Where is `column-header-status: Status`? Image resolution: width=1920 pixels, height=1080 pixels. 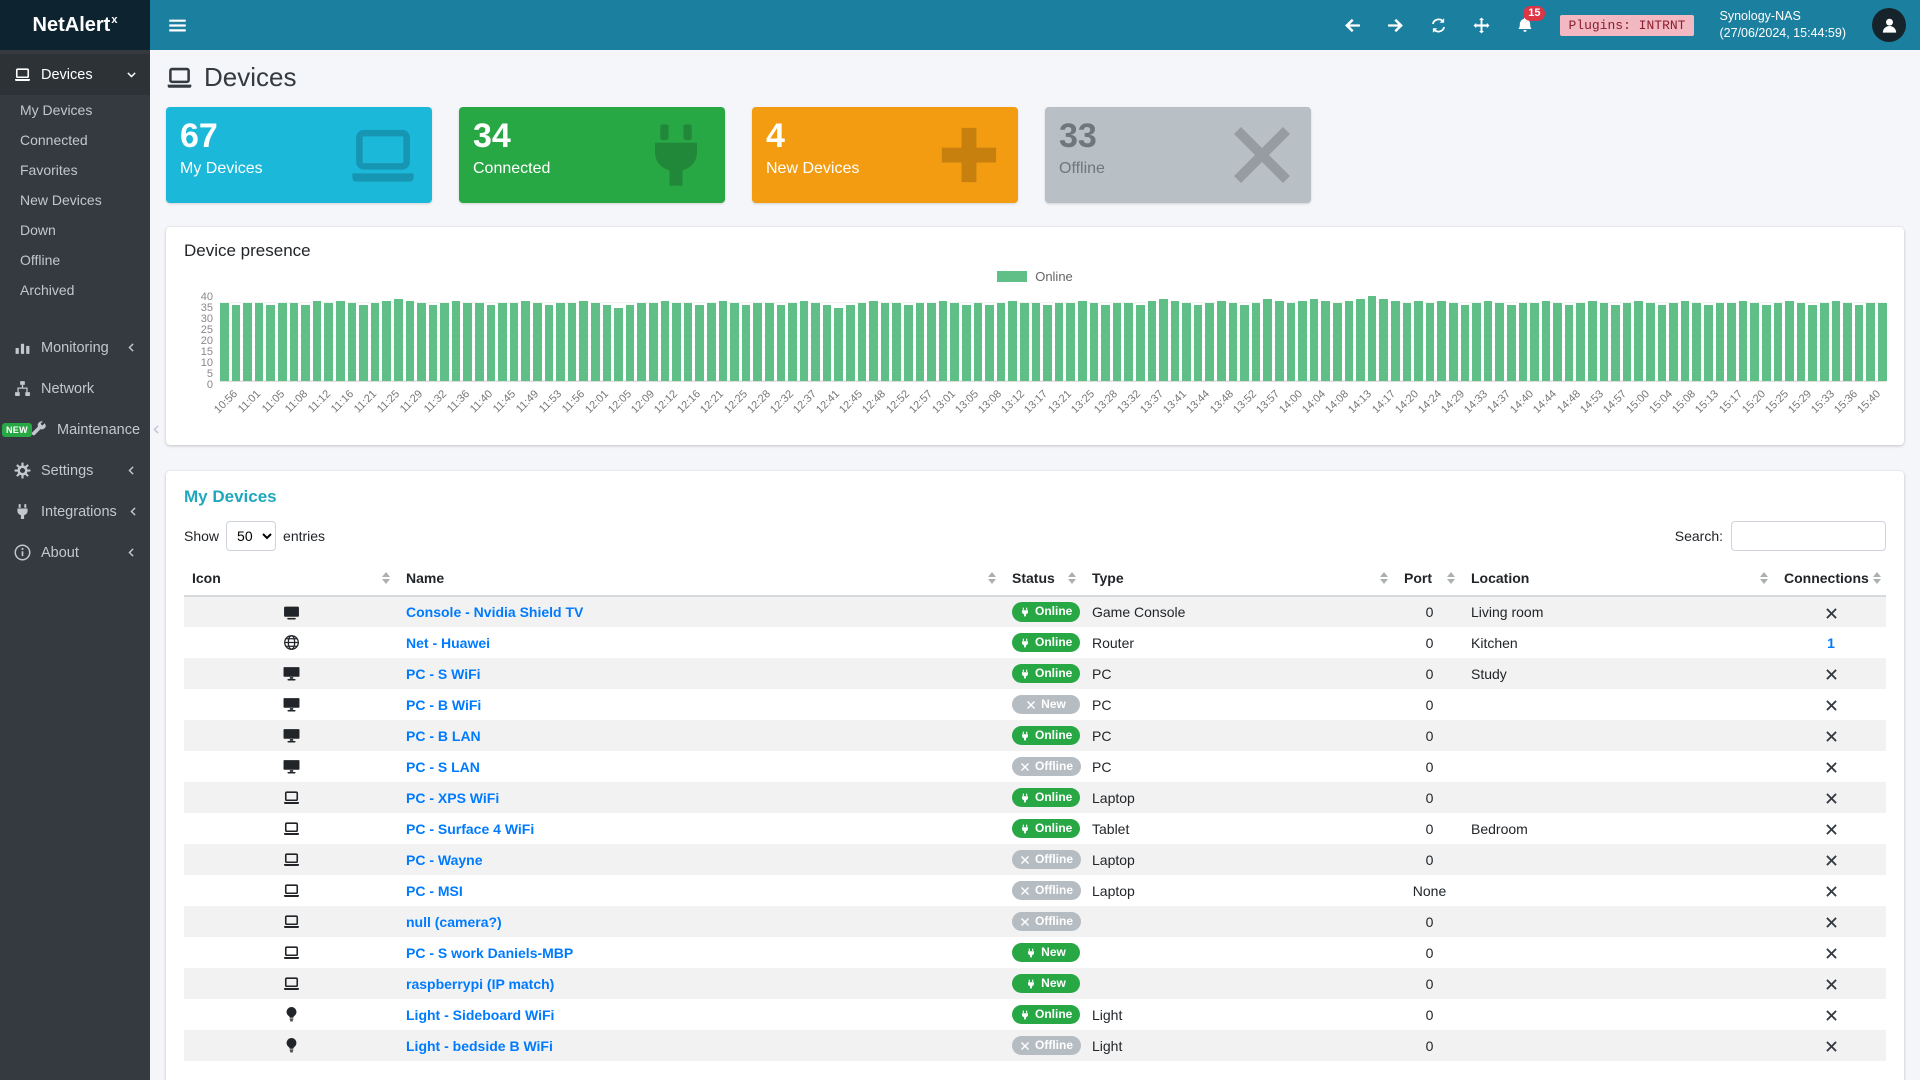 column-header-status: Status is located at coordinates (1044, 579).